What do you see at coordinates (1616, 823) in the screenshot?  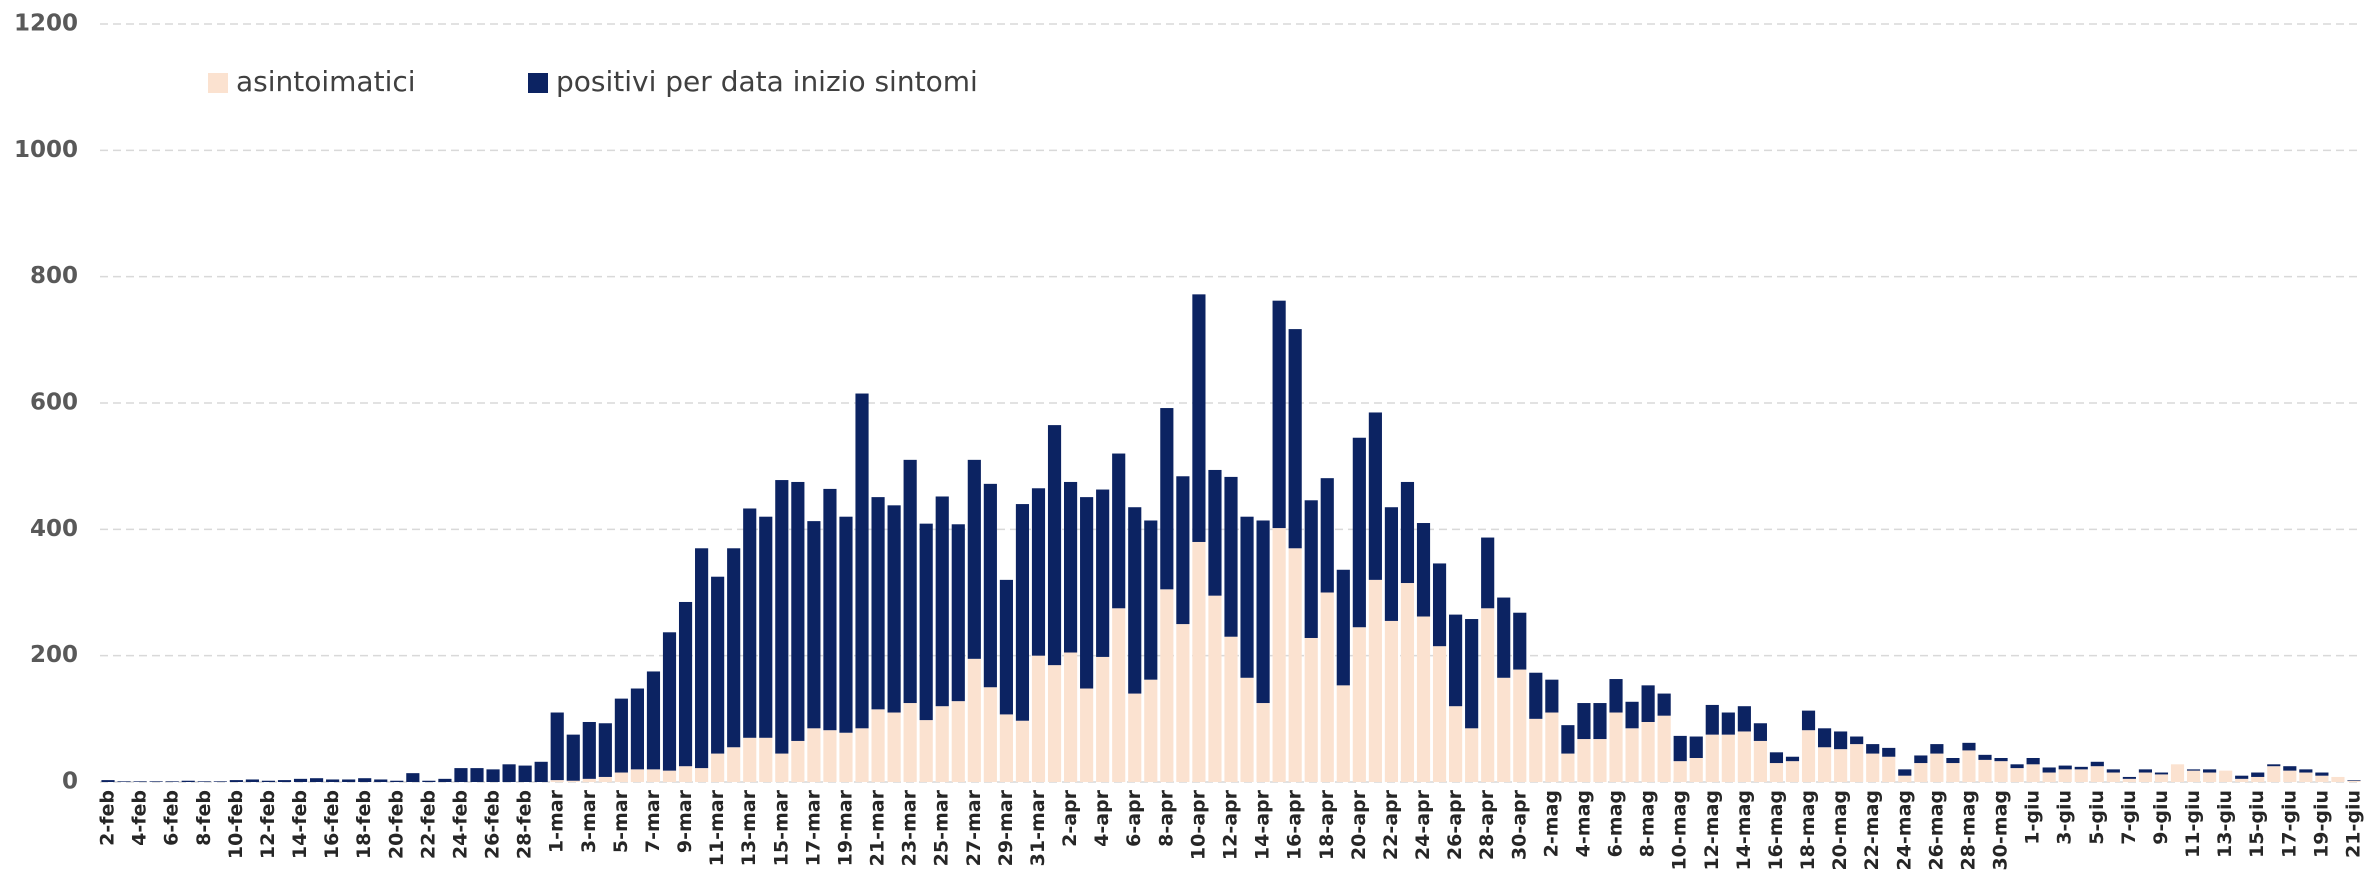 I see `x-tick-label: 6-mag` at bounding box center [1616, 823].